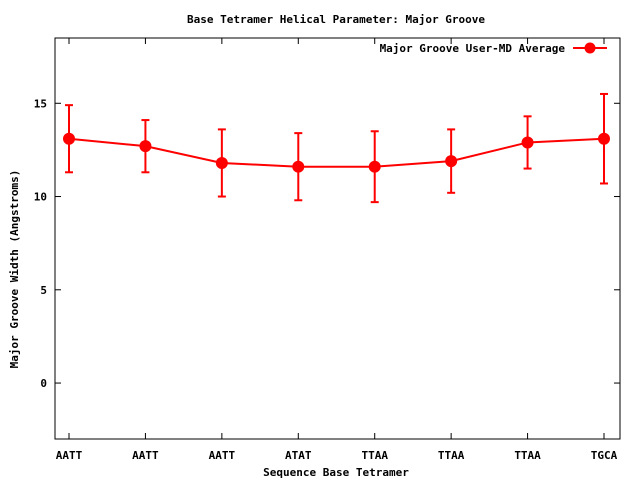 The width and height of the screenshot is (640, 480). What do you see at coordinates (604, 455) in the screenshot?
I see `x-tick-label: TGCA` at bounding box center [604, 455].